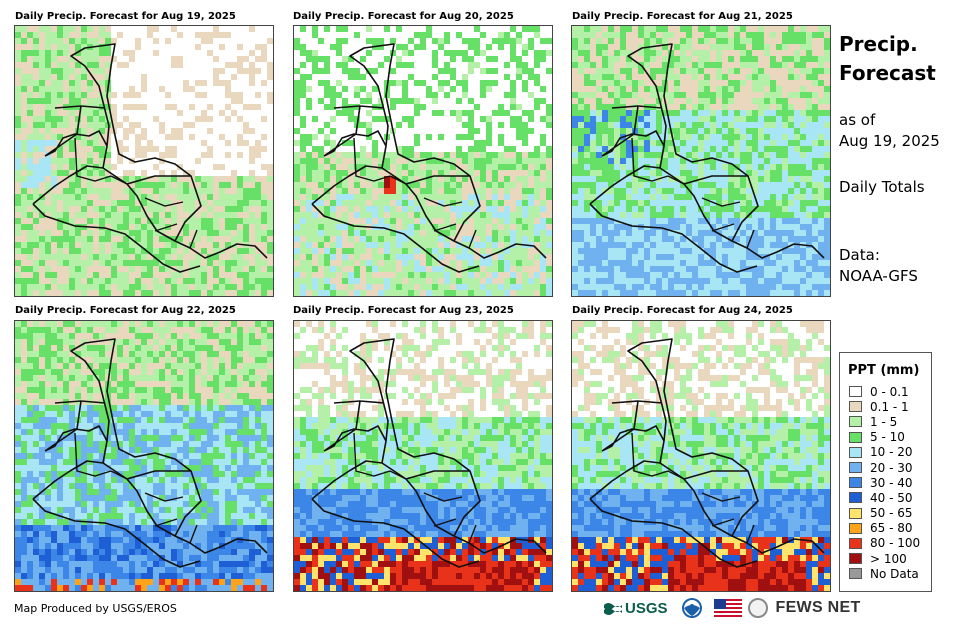 This screenshot has width=970, height=624. I want to click on precip-grid-aug19, so click(144, 161).